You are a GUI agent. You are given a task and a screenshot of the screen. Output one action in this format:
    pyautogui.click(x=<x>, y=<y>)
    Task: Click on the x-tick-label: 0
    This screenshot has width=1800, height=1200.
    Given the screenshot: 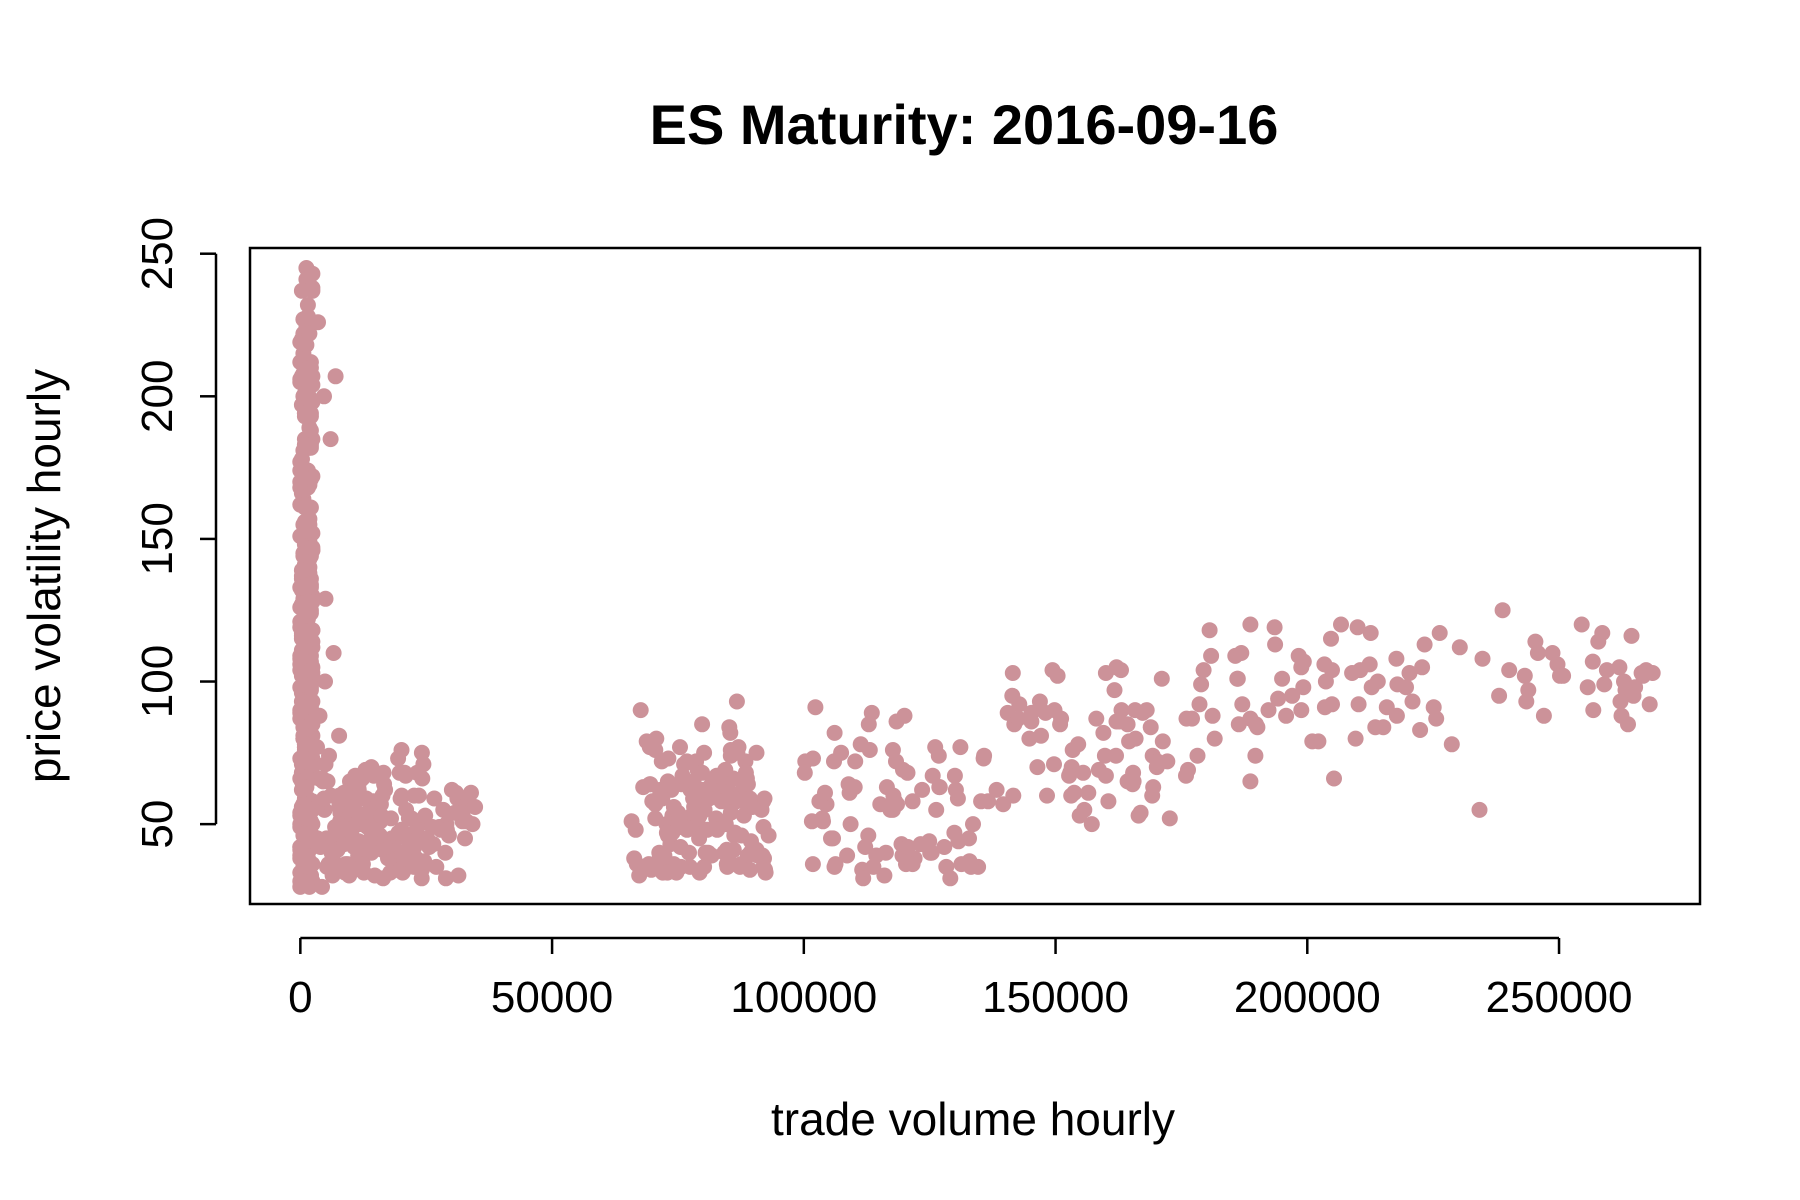 What is the action you would take?
    pyautogui.click(x=300, y=997)
    